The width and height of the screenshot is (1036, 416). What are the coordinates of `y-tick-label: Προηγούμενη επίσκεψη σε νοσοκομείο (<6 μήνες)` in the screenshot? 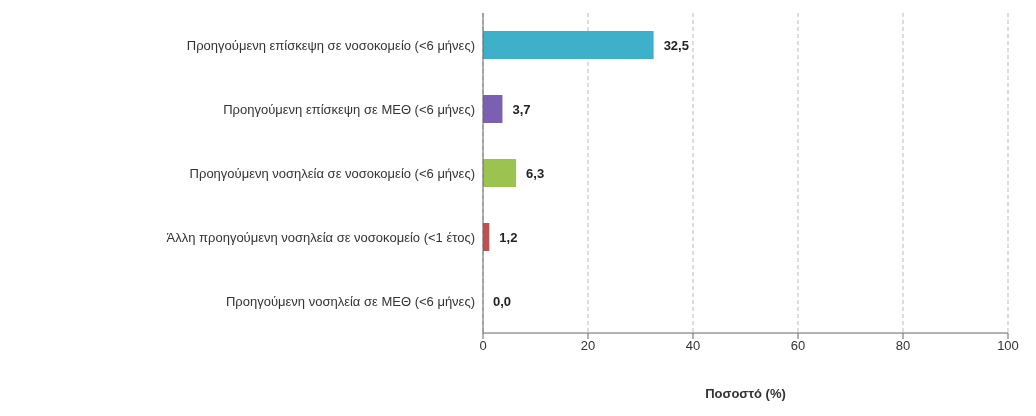 It's located at (330, 45).